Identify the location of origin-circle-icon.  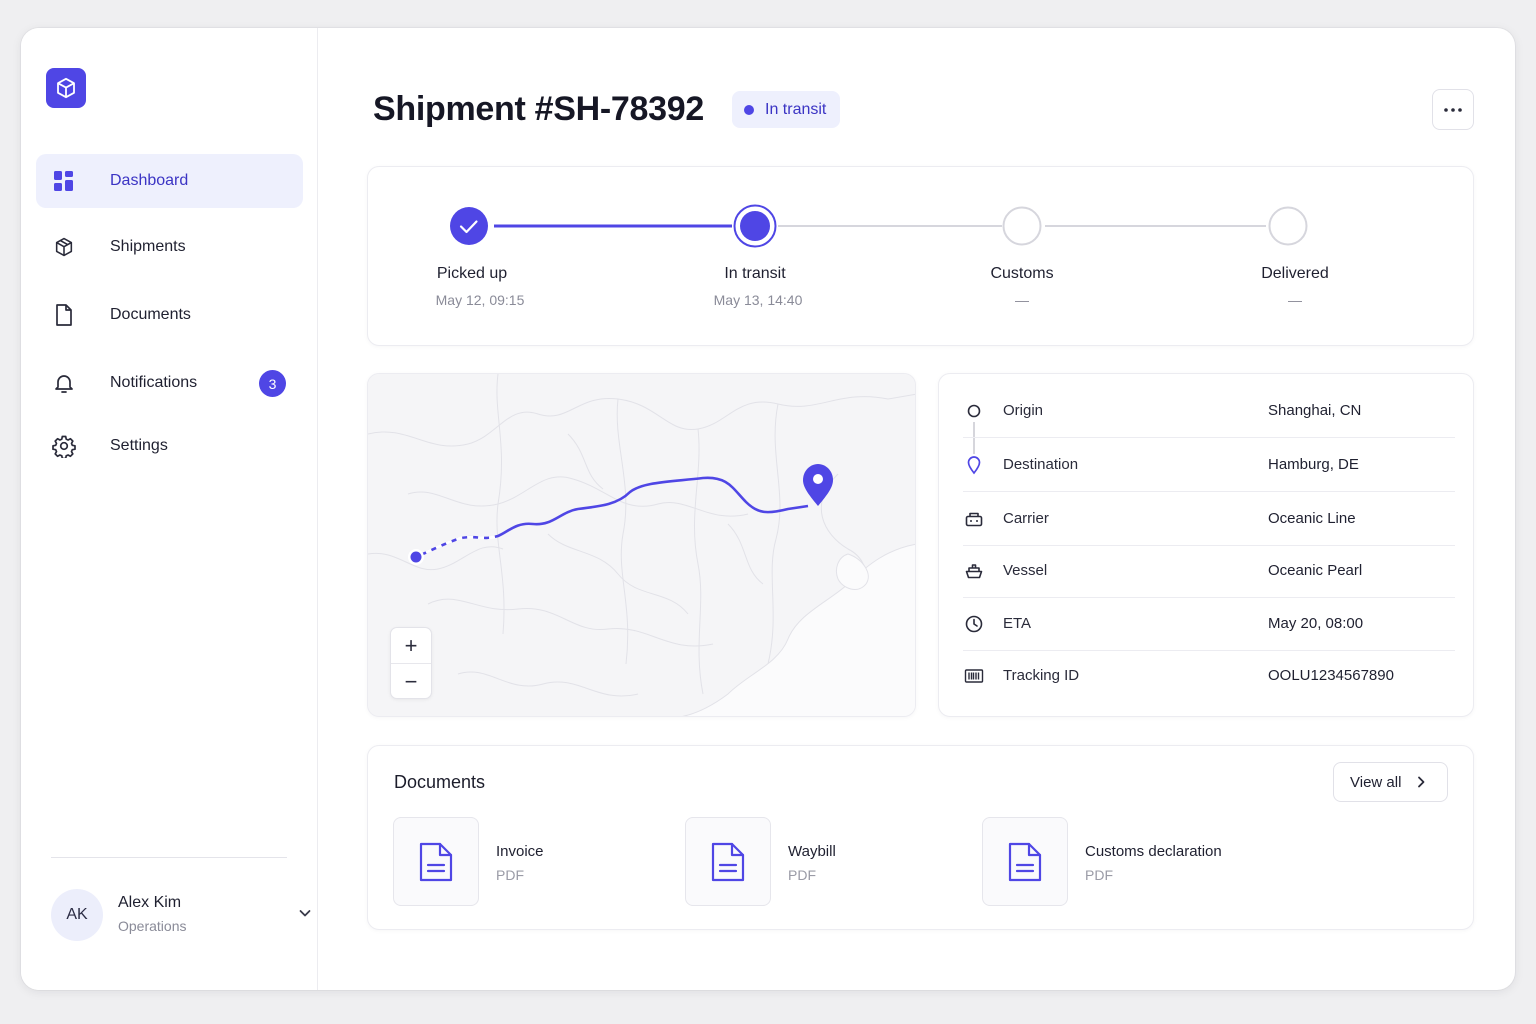
(974, 411).